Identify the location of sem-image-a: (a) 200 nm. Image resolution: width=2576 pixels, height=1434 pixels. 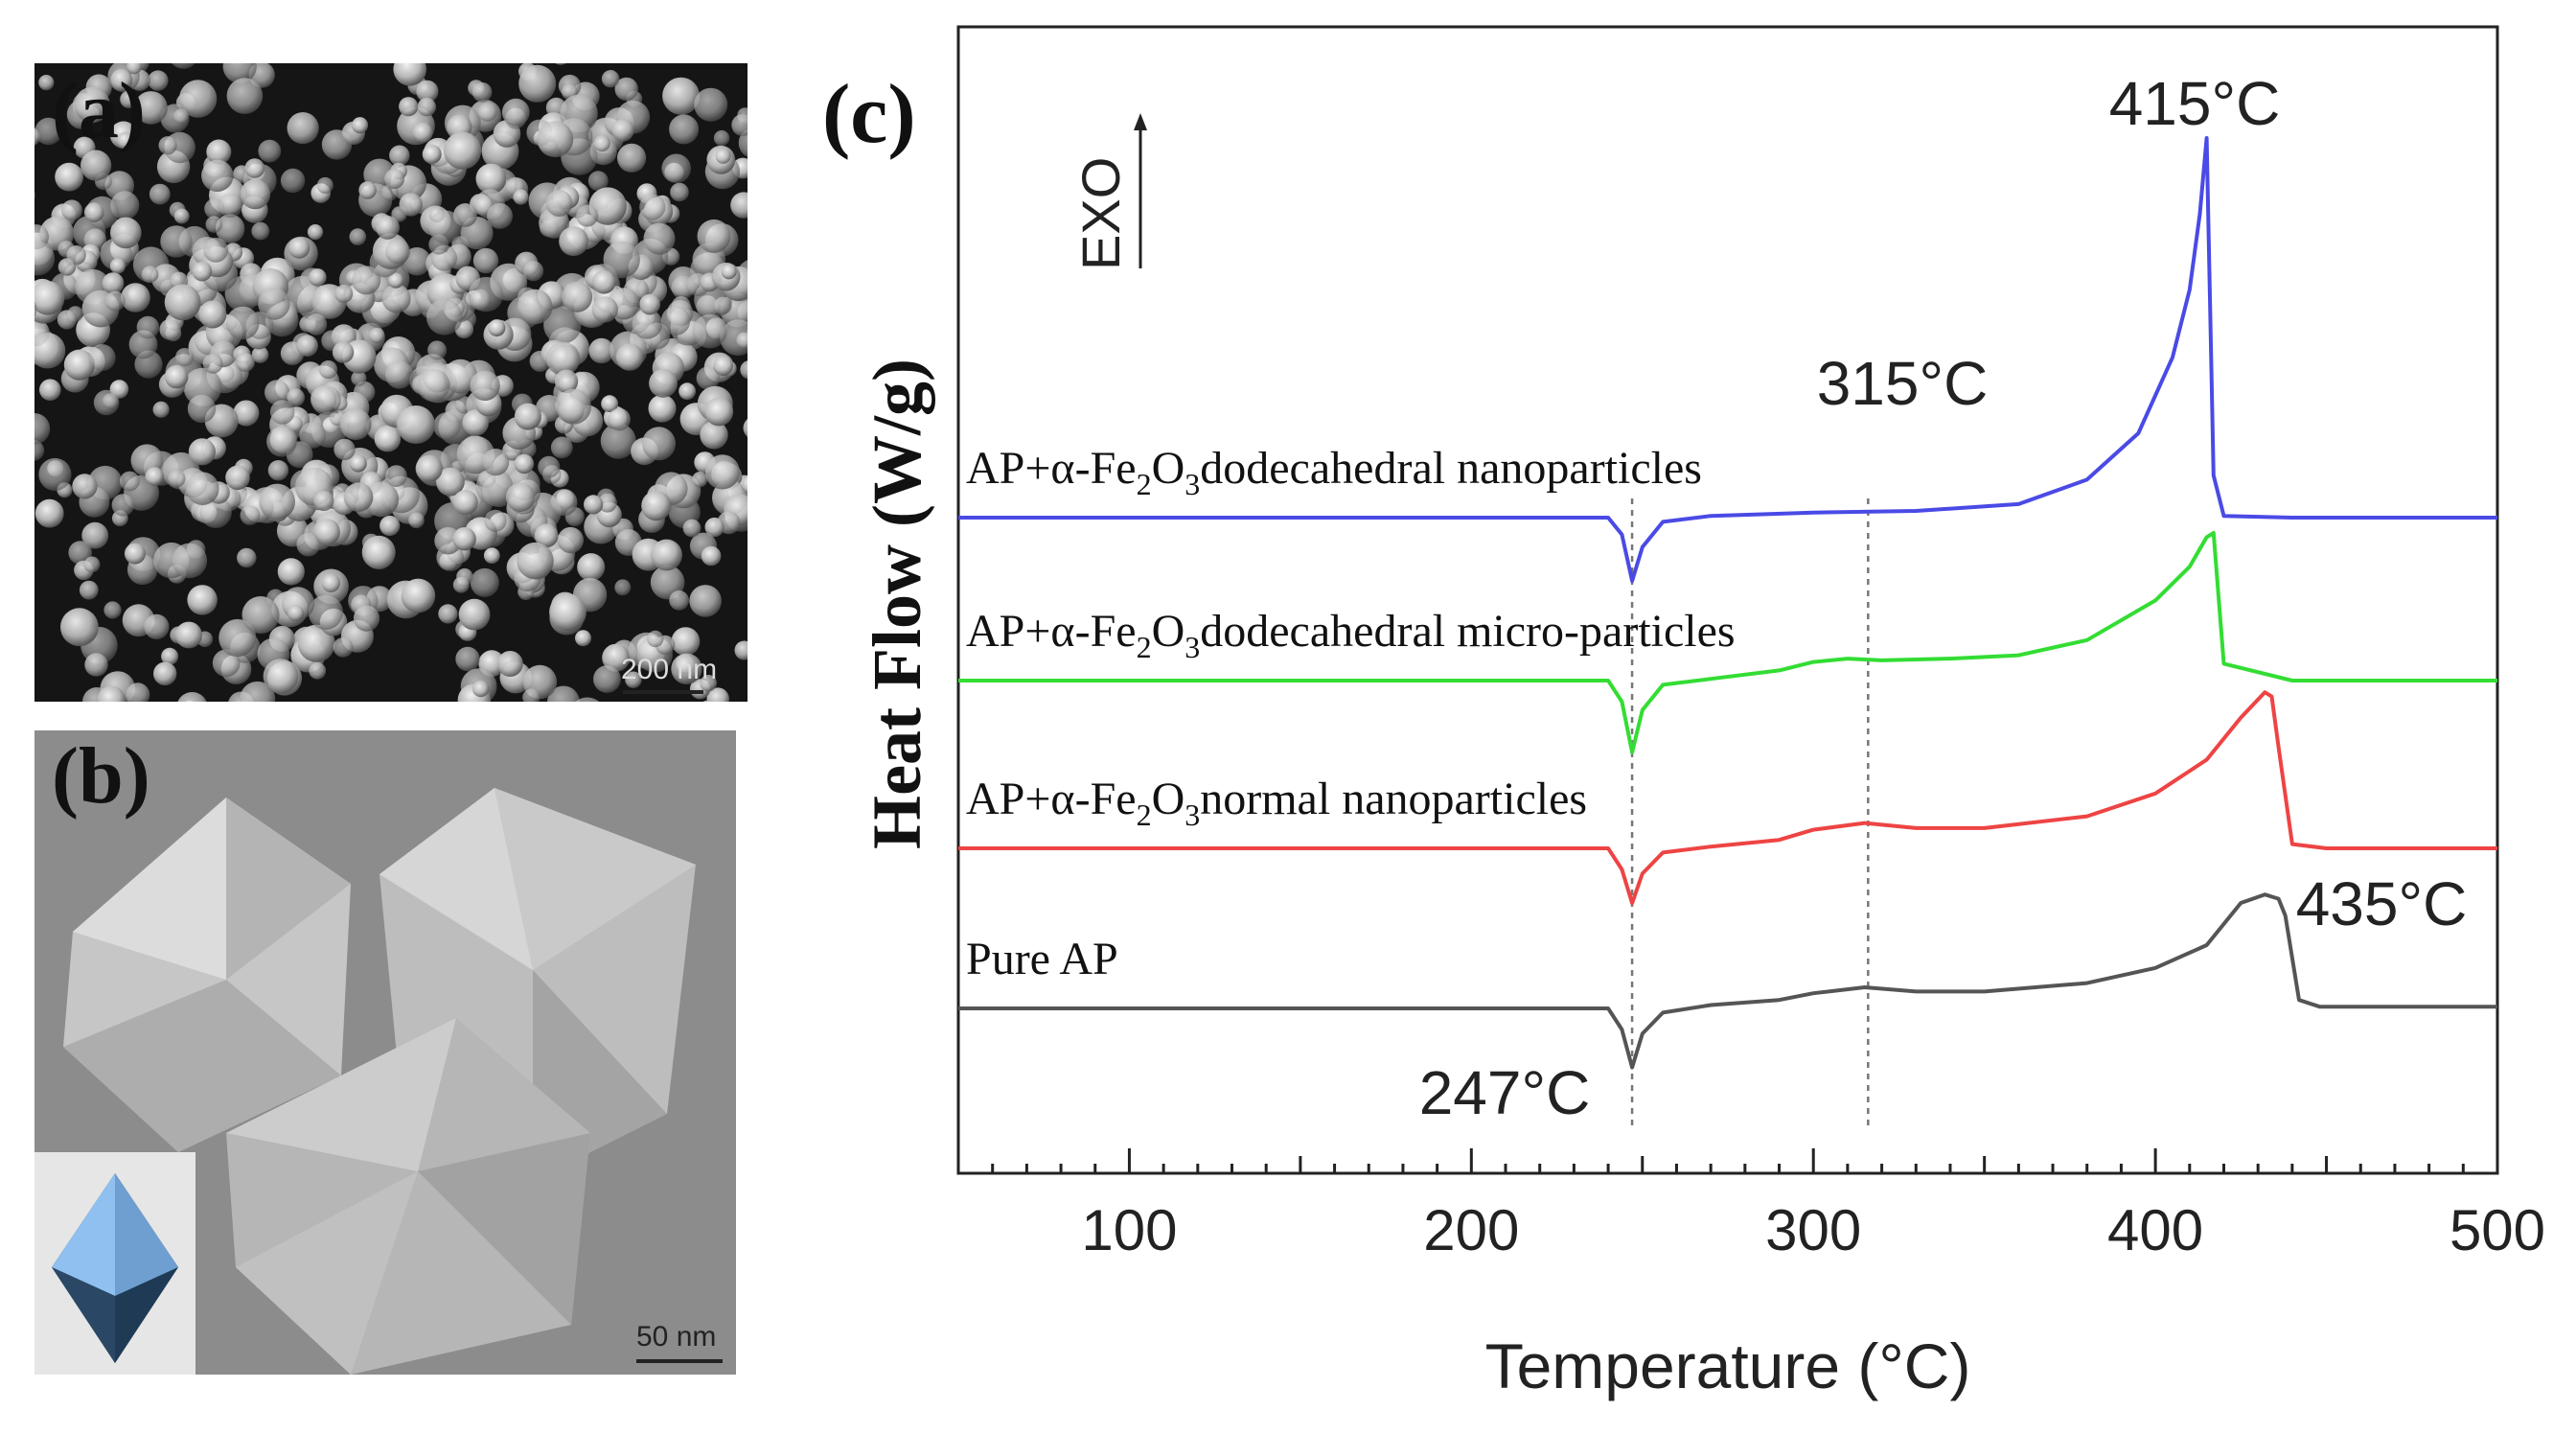
(391, 382).